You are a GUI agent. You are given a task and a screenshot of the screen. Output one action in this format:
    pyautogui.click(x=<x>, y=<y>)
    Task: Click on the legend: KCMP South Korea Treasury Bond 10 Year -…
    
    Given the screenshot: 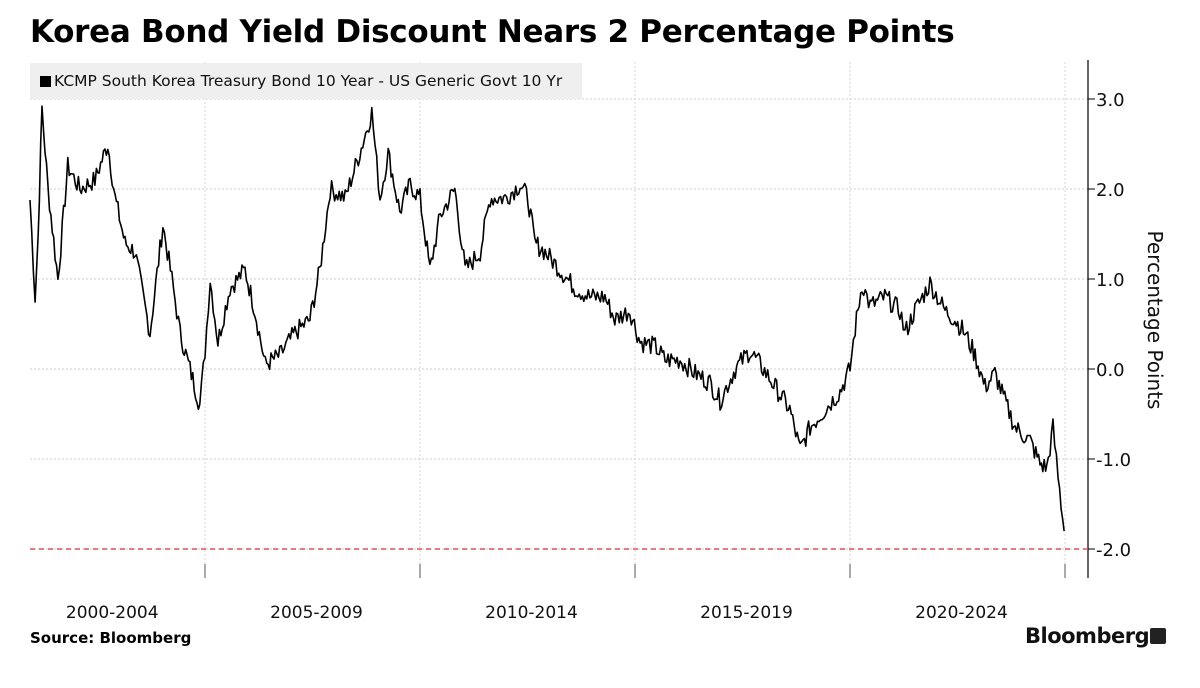 What is the action you would take?
    pyautogui.click(x=306, y=81)
    